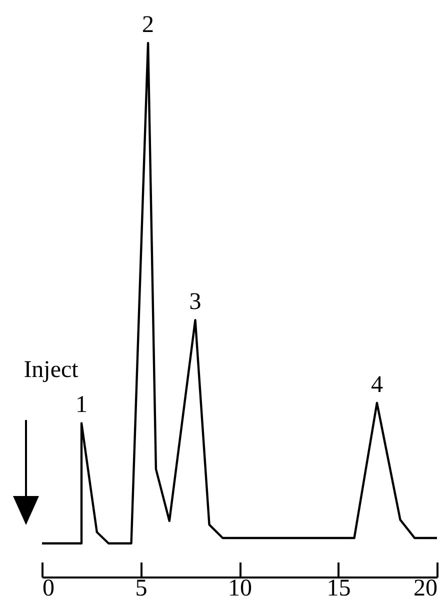 Image resolution: width=444 pixels, height=616 pixels. What do you see at coordinates (141, 589) in the screenshot?
I see `x-tick-label: 5` at bounding box center [141, 589].